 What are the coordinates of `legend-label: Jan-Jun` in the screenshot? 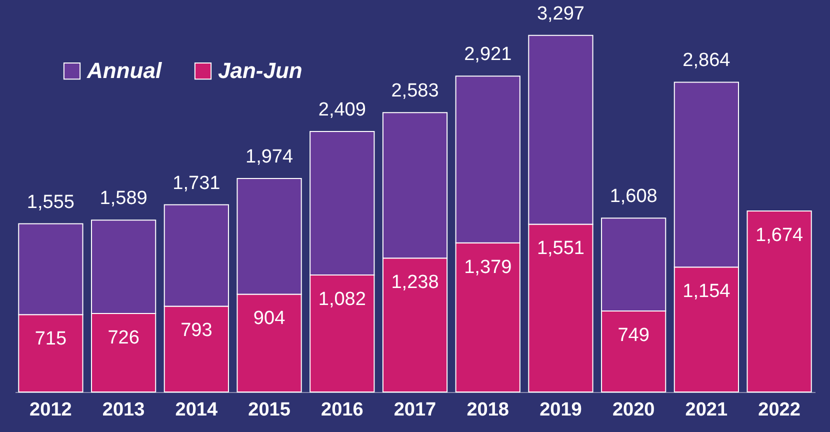 It's located at (260, 70).